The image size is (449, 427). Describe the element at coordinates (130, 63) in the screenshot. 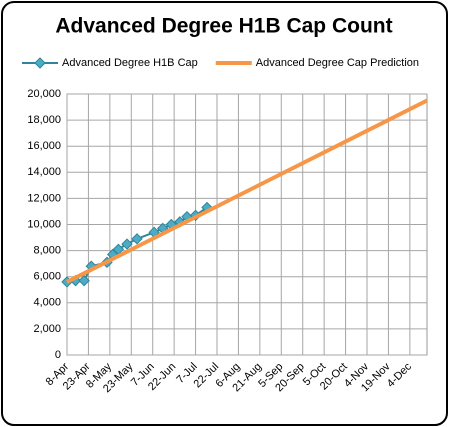

I see `legend-label: Advanced Degree H1B Cap` at that location.